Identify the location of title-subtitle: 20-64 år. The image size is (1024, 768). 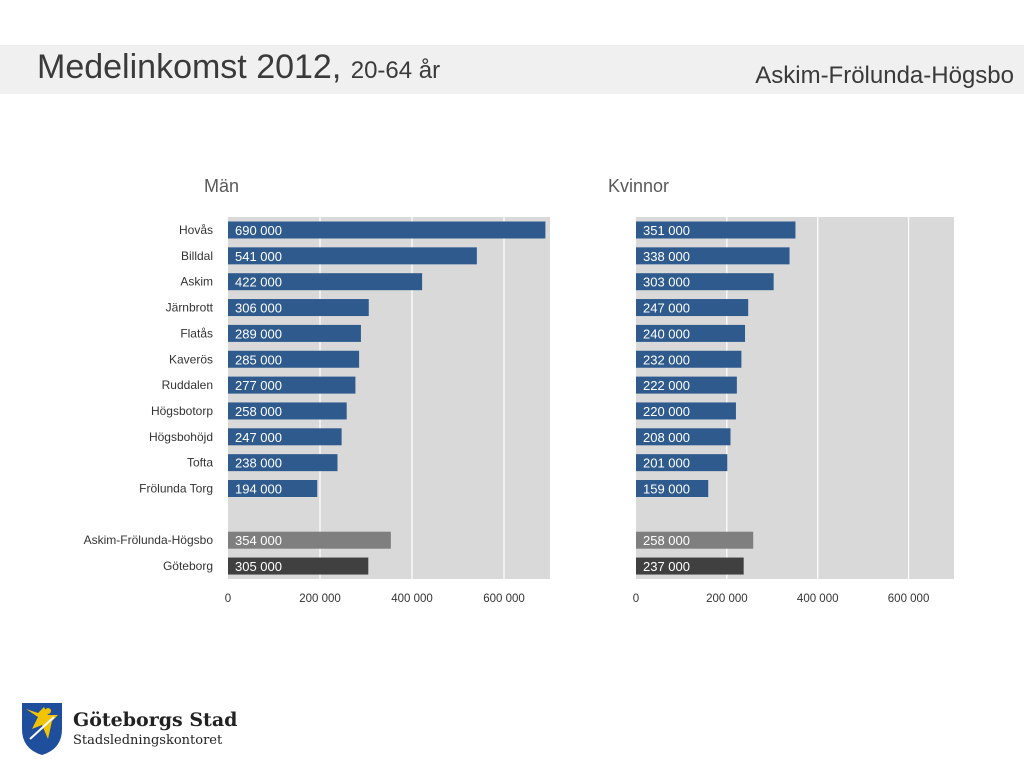
(395, 70).